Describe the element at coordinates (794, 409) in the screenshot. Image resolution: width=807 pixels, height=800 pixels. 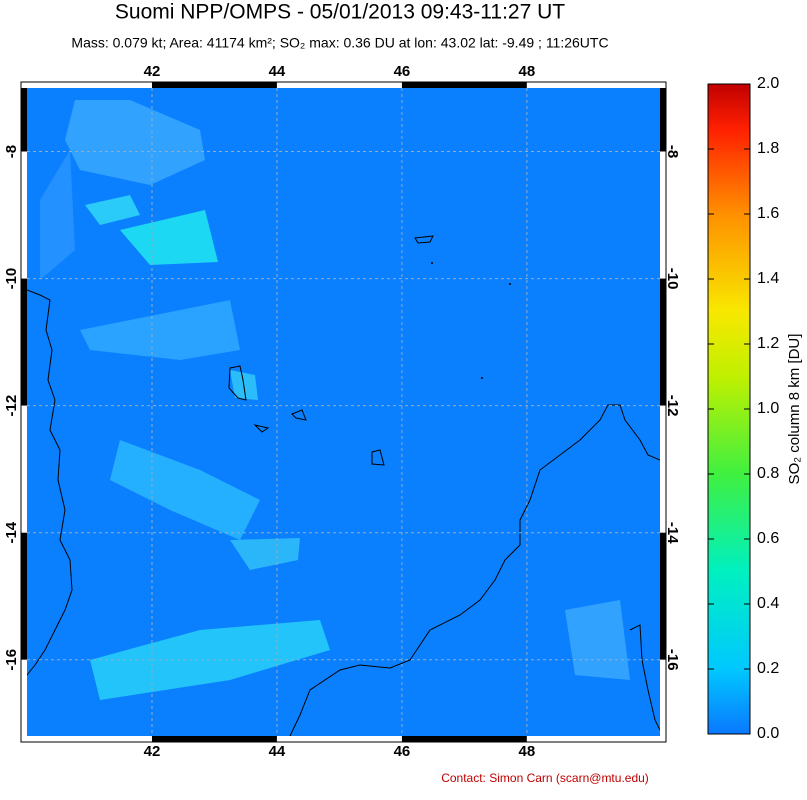
I see `colorbar-label: SO₂ column 8 km [DU]` at that location.